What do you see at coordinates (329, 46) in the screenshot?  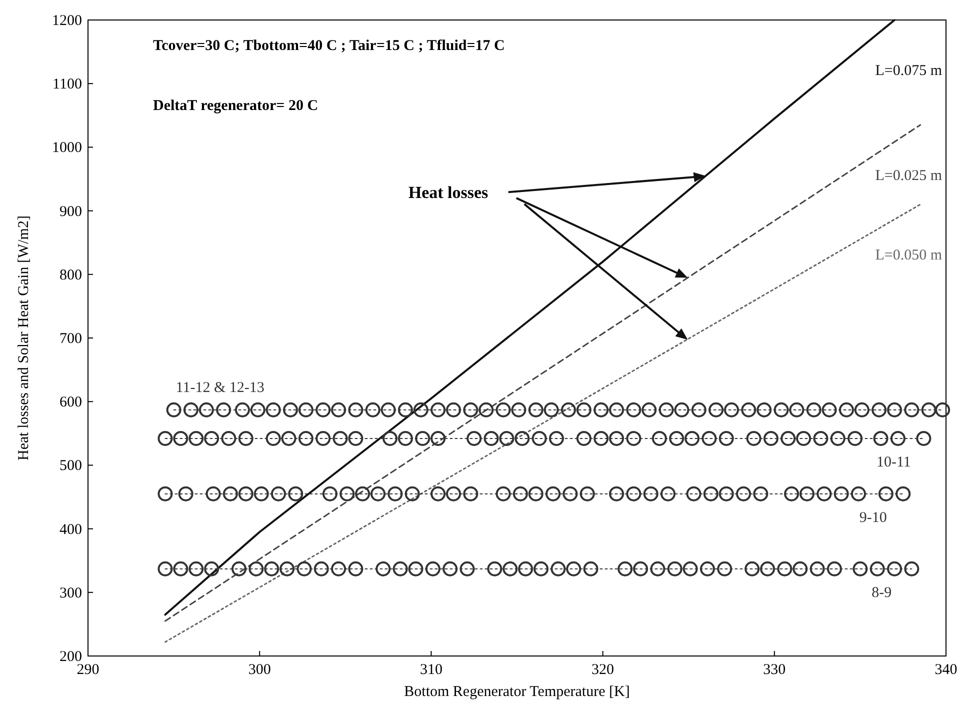 I see `annotation: Tcover=30 C; Tbottom=40 C ; Tair=15 C ; Tfluid=17 C` at bounding box center [329, 46].